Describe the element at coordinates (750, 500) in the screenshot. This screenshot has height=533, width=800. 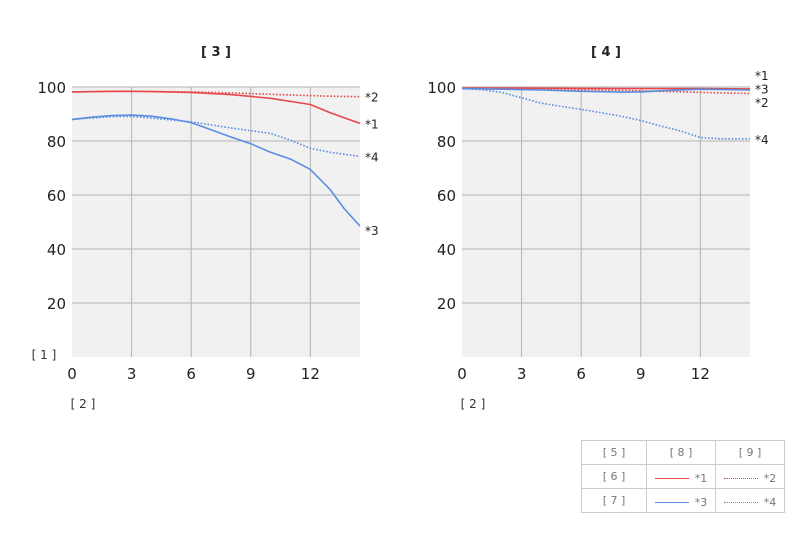
I see `legend-entry-4: *4` at that location.